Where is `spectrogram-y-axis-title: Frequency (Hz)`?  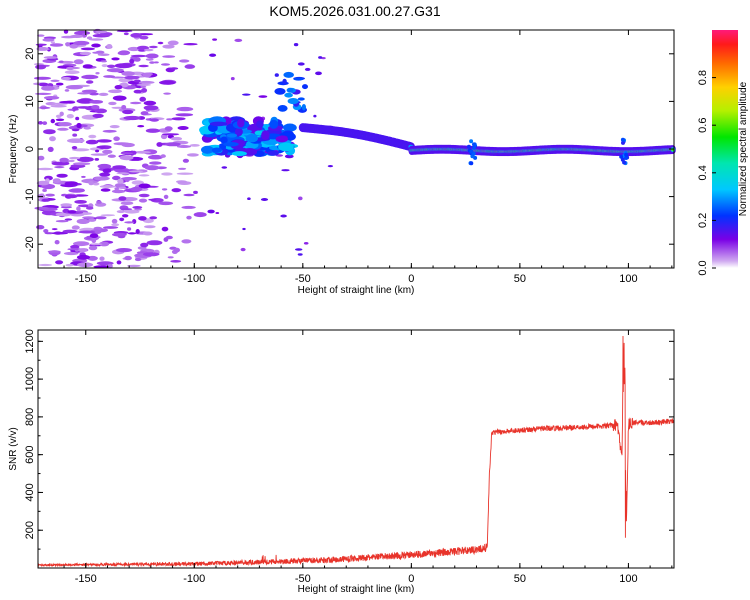
spectrogram-y-axis-title: Frequency (Hz) is located at coordinates (13, 149).